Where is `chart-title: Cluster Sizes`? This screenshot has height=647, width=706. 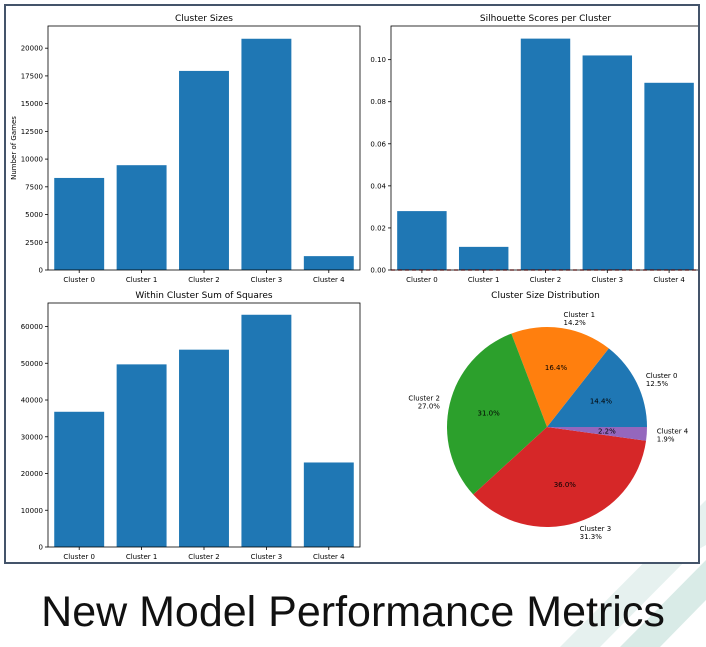
chart-title: Cluster Sizes is located at coordinates (204, 19).